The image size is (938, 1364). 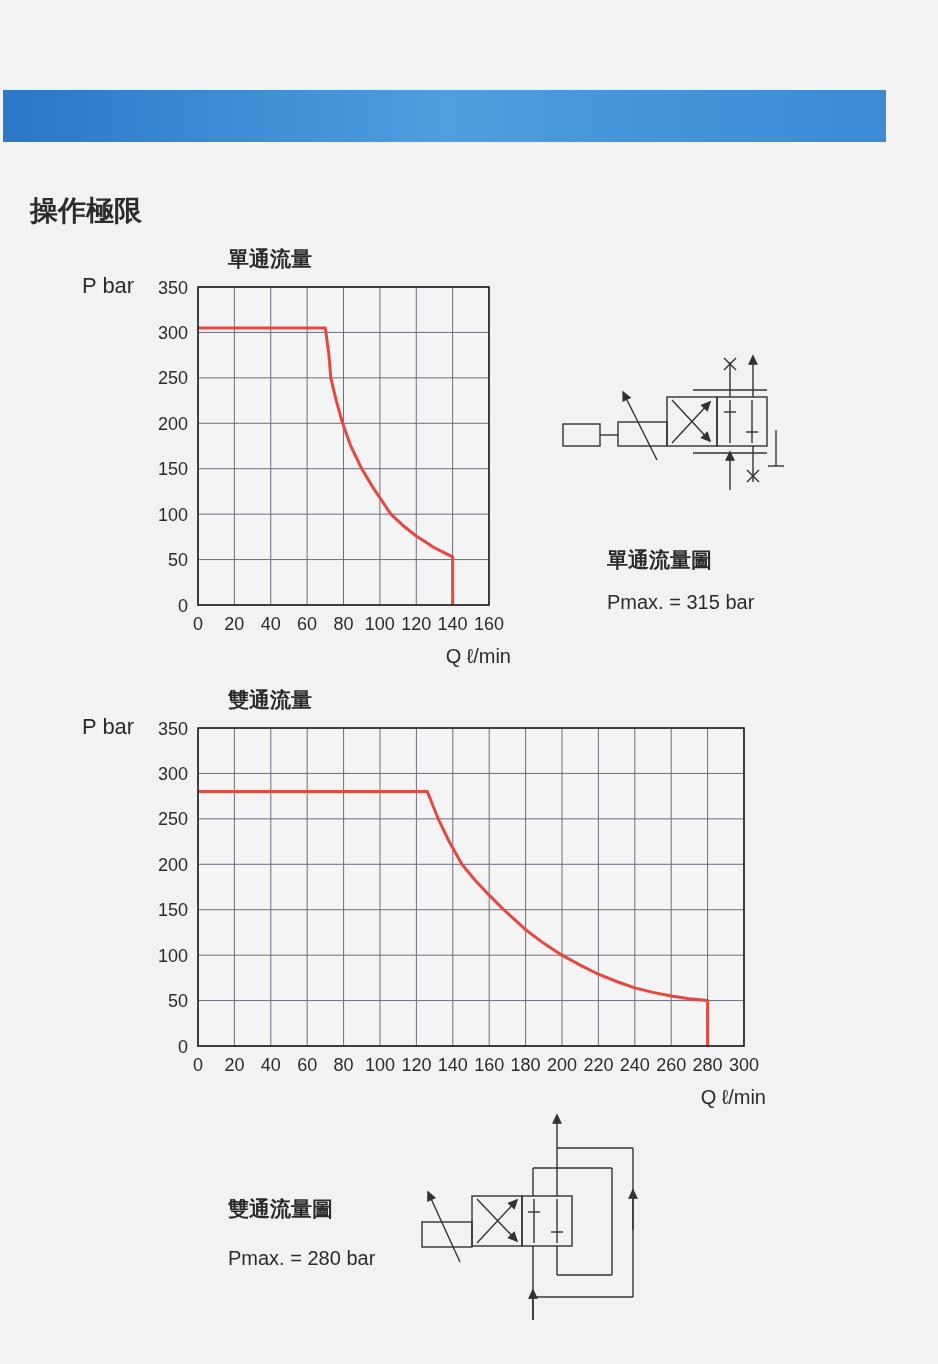 What do you see at coordinates (525, 1065) in the screenshot?
I see `x-tick: 180` at bounding box center [525, 1065].